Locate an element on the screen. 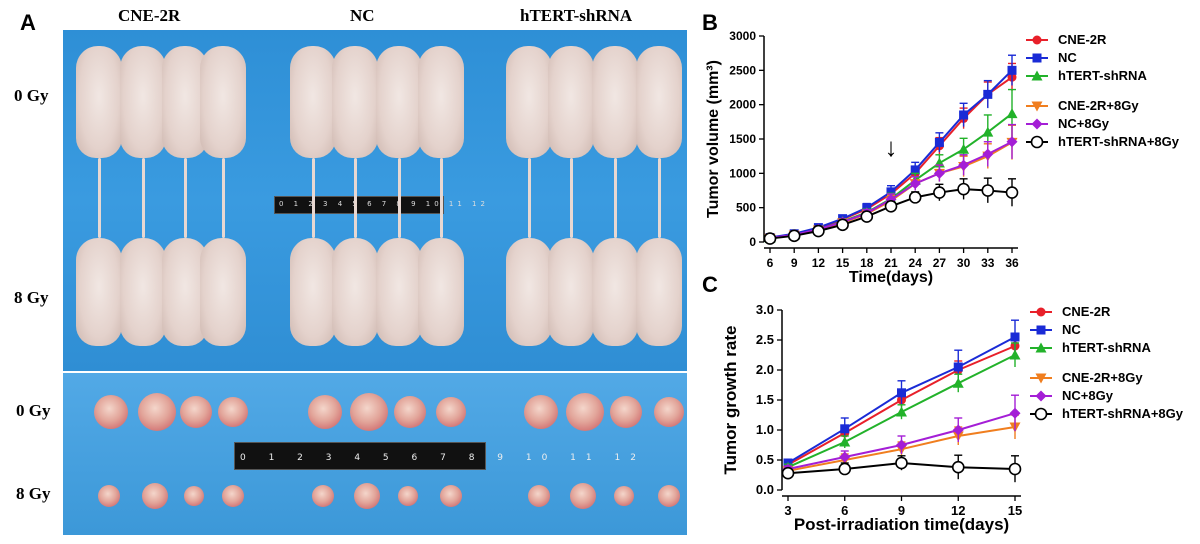 The height and width of the screenshot is (544, 1200). legend-entry: CNE-2R+8Gy is located at coordinates (1082, 105).